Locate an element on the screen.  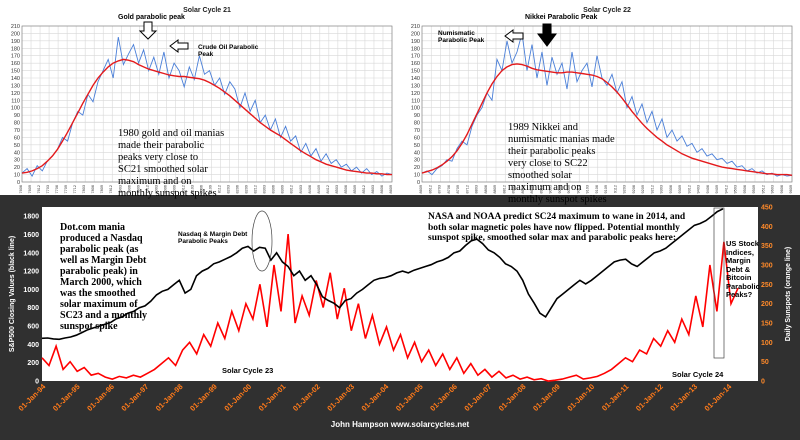
x-tick-label: 9603 is located at coordinates (773, 189).